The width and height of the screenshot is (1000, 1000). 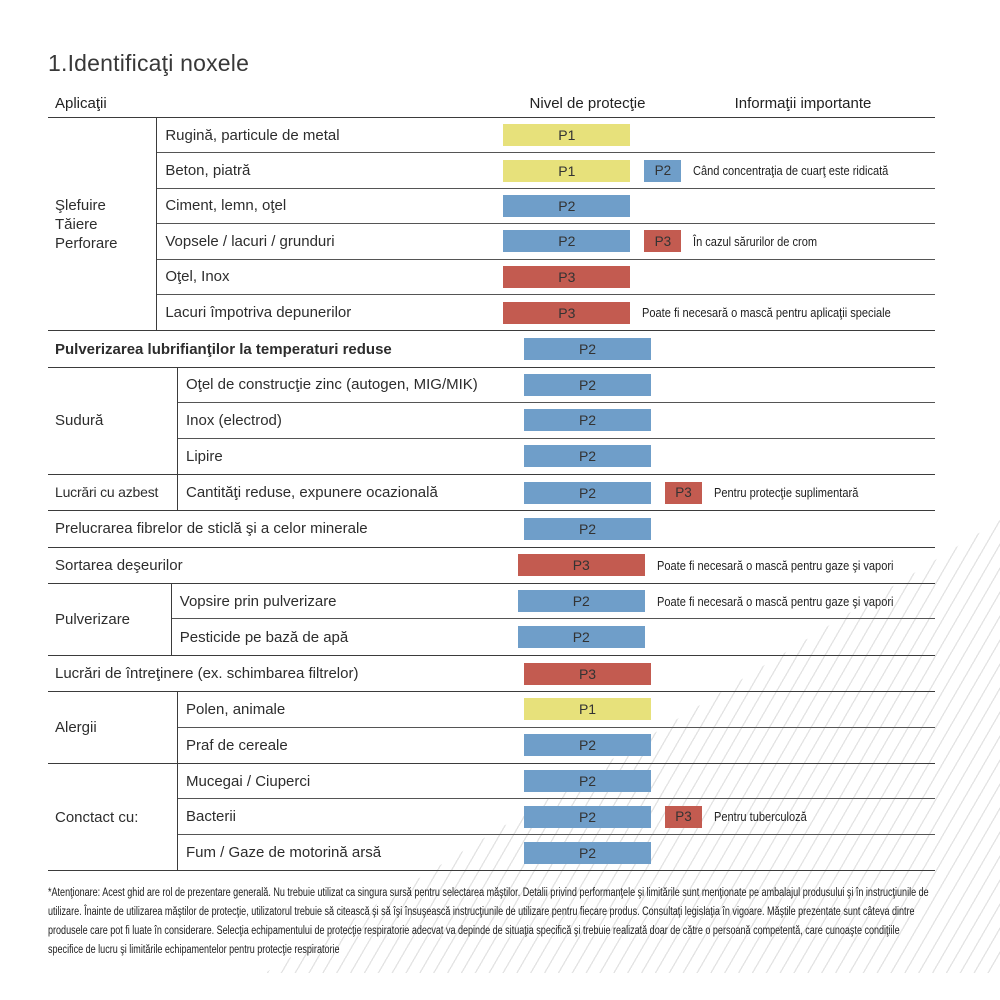 I want to click on column-header-protection-level: Nivel de protecţie, so click(x=587, y=103).